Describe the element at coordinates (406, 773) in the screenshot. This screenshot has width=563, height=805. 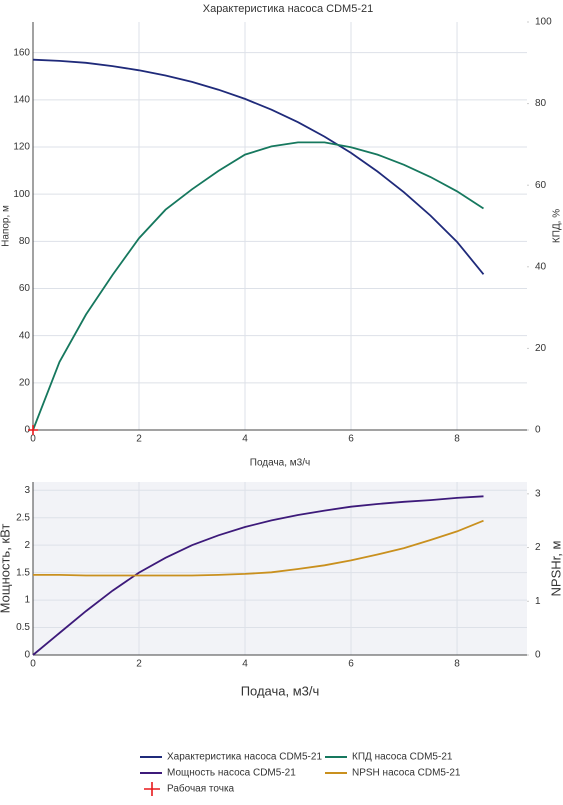
I see `legend-label: NPSH насоса CDM5-21` at that location.